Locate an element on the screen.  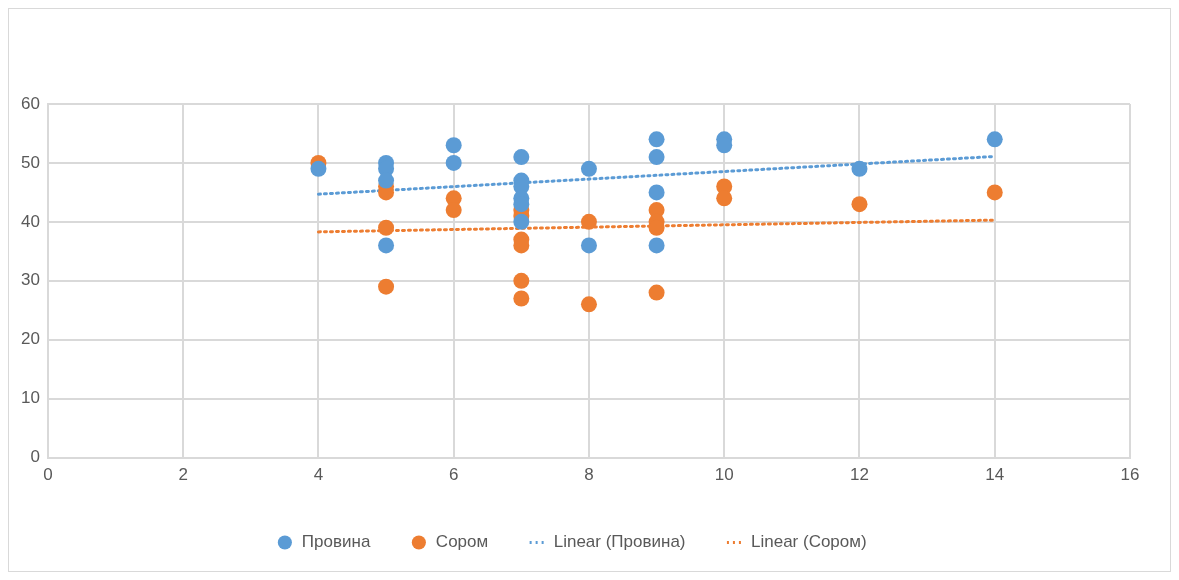
x-tick-label: 12 is located at coordinates (859, 475).